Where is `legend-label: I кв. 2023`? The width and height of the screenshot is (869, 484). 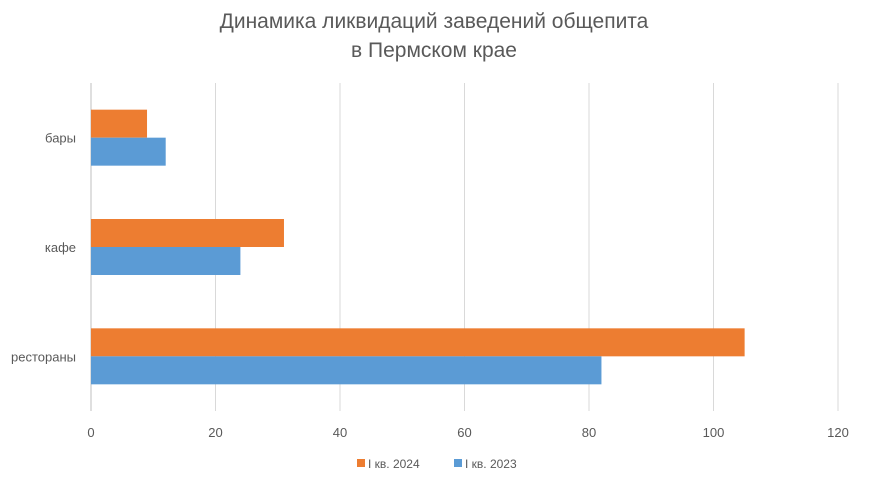 legend-label: I кв. 2023 is located at coordinates (491, 464).